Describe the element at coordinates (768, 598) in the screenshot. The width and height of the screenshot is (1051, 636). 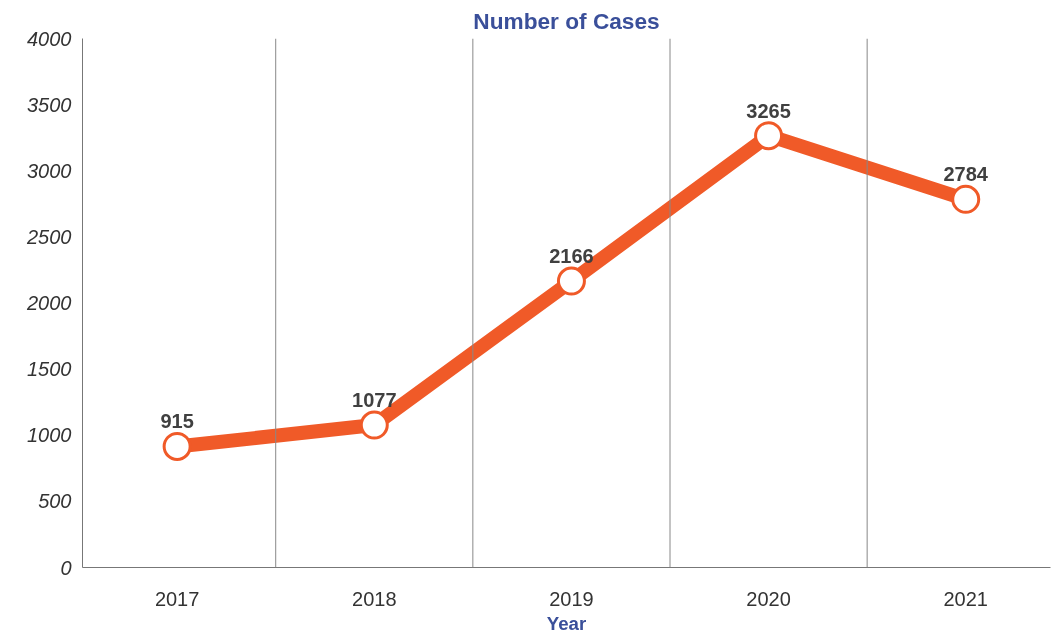
I see `x-tick-label: 2020` at that location.